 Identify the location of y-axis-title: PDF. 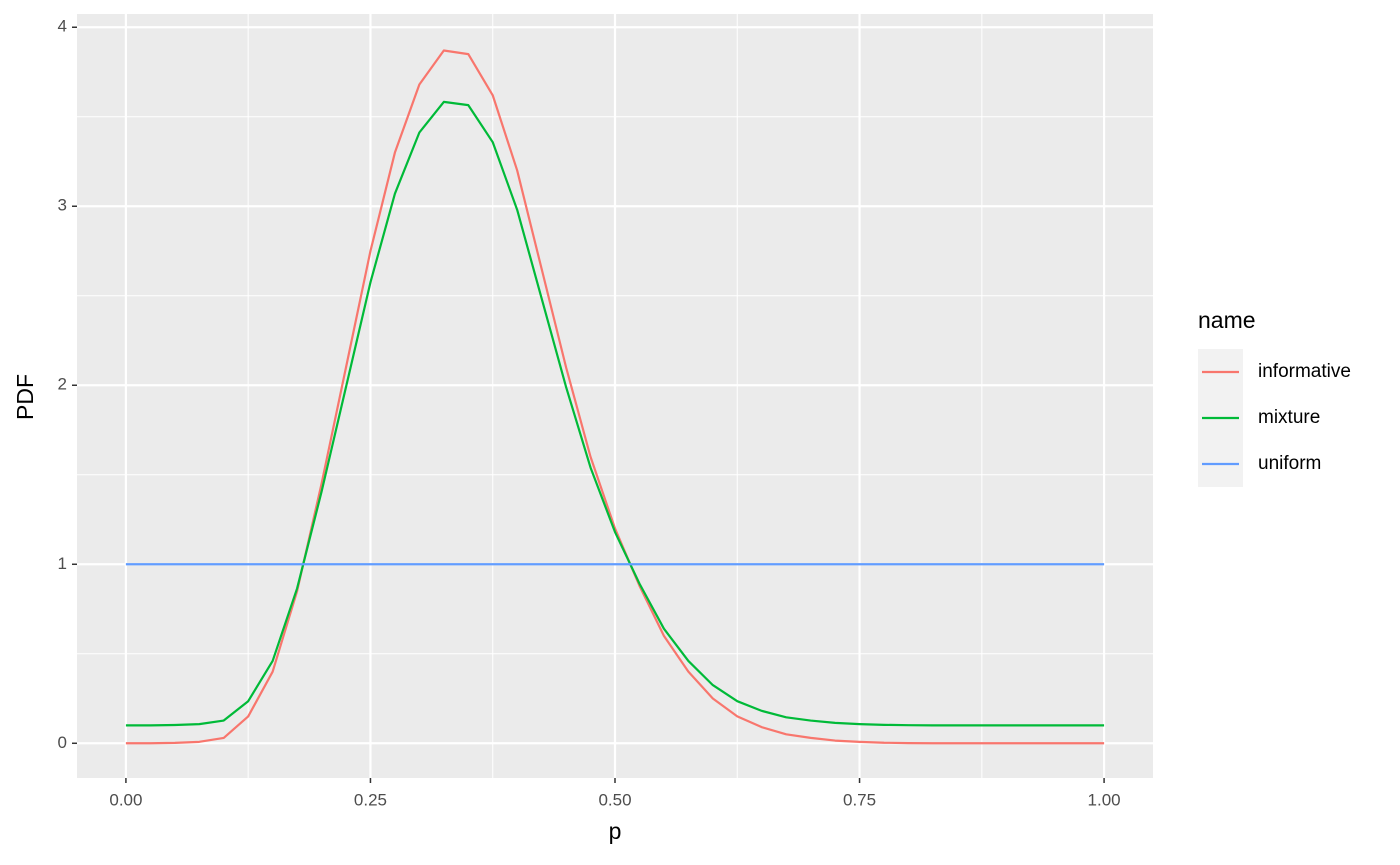
(25, 397).